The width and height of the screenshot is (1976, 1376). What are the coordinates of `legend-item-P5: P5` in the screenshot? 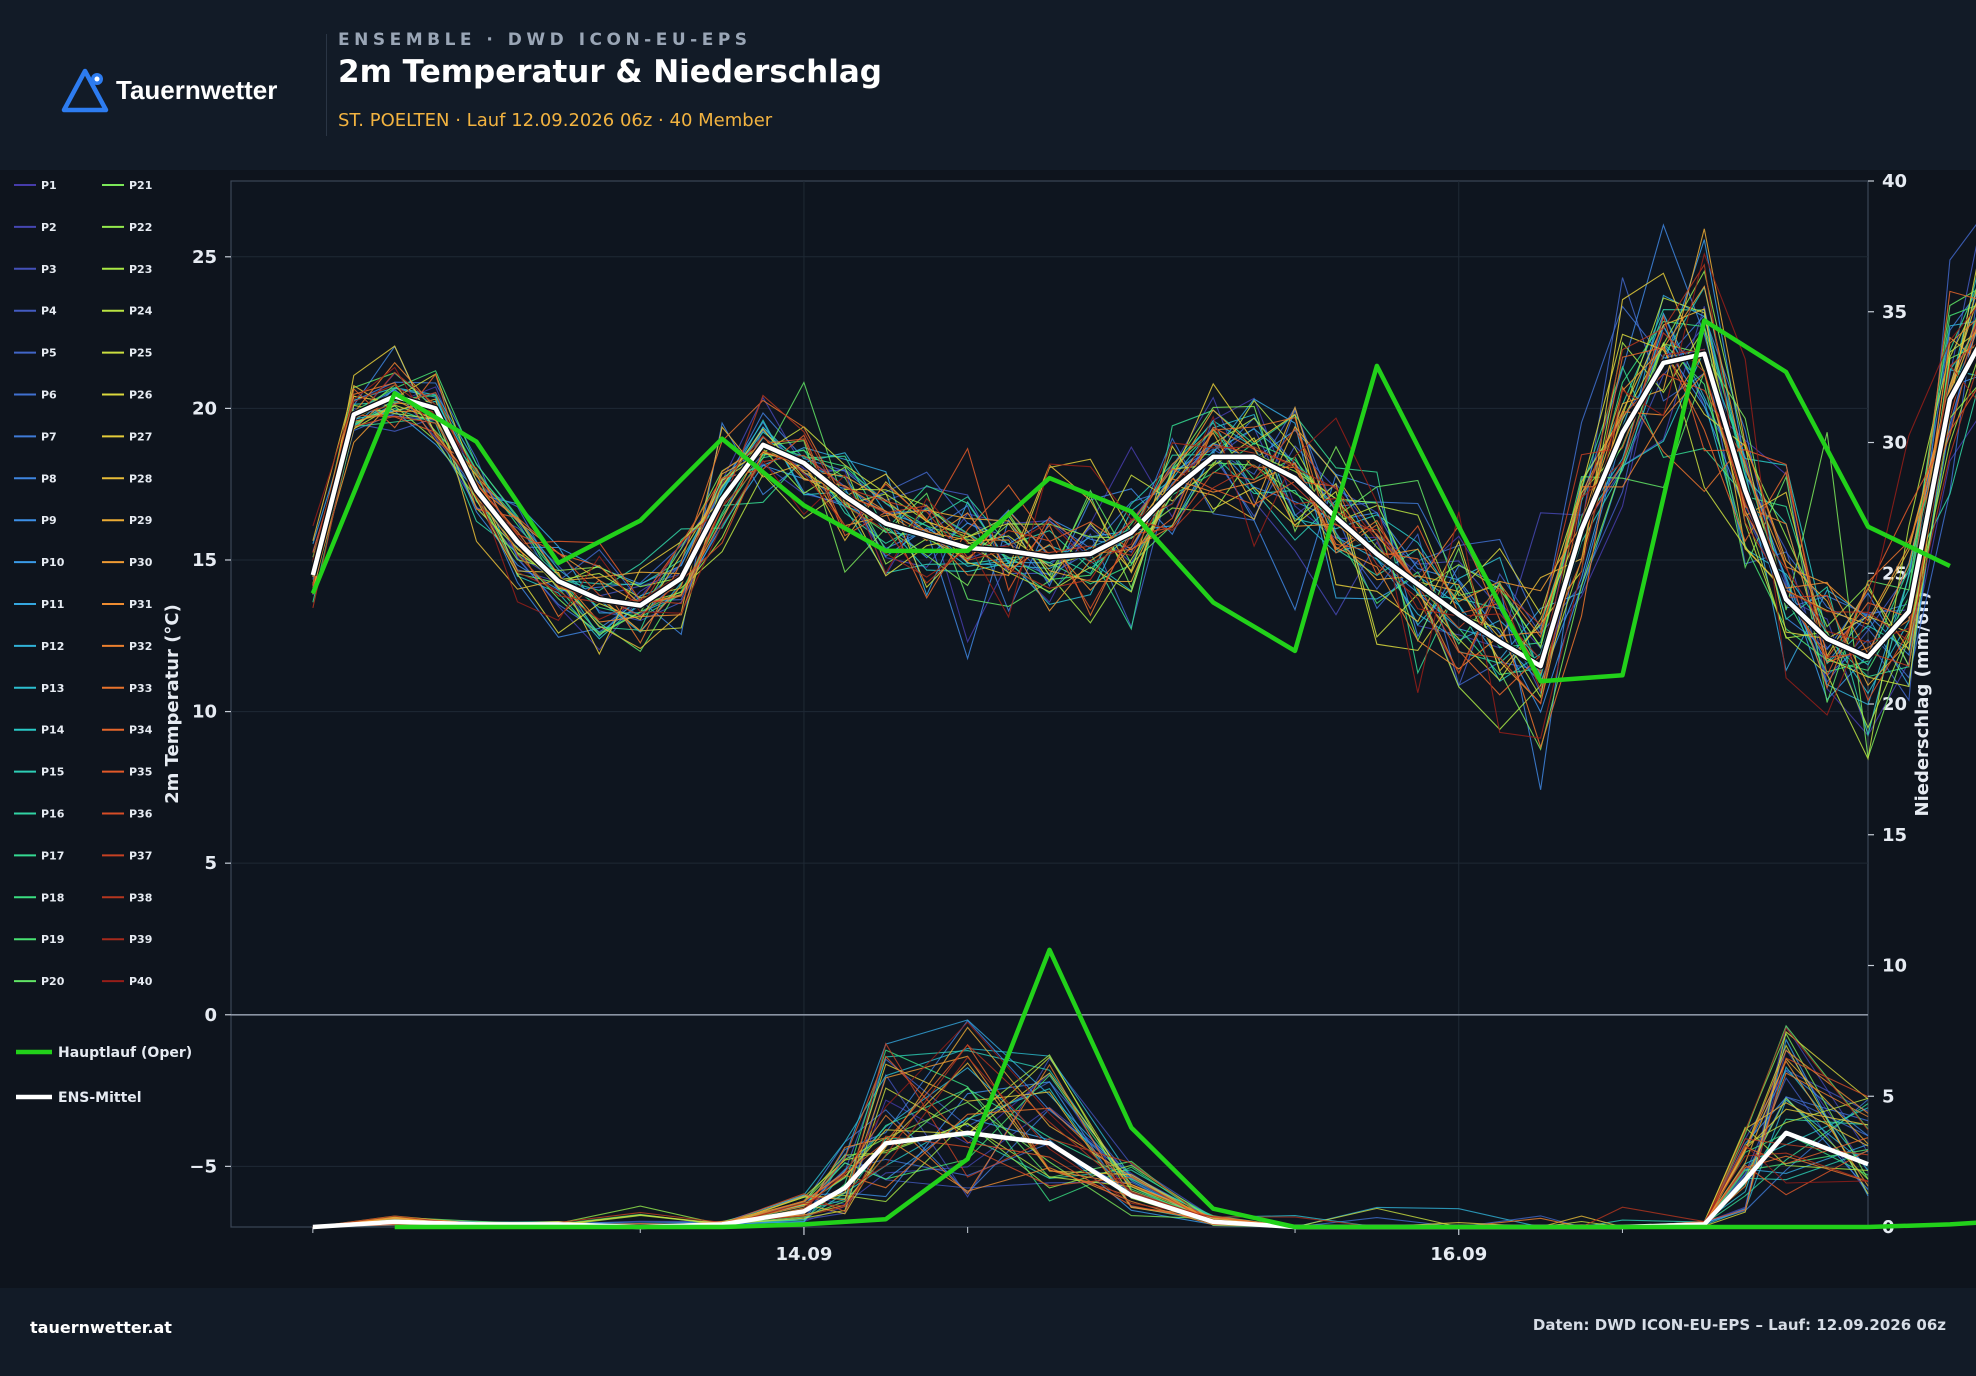 It's located at (35, 353).